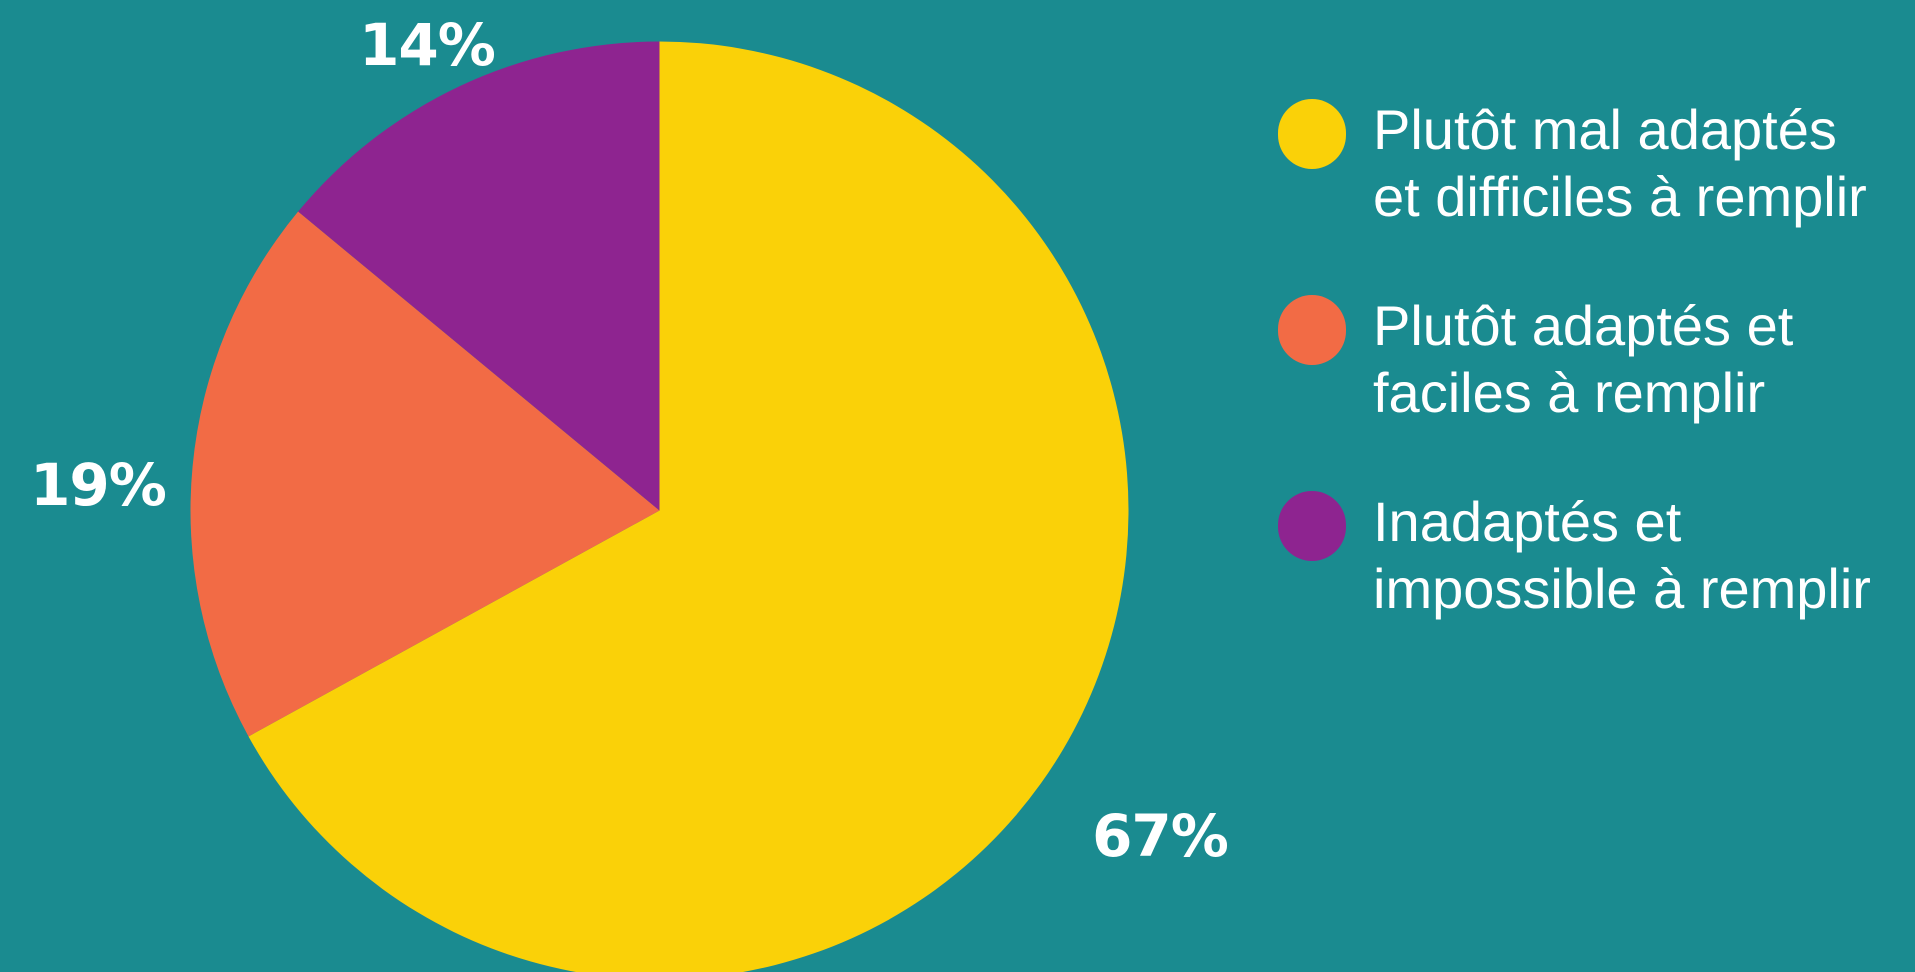 This screenshot has height=972, width=1915. I want to click on legend-label: Plutôt adaptés et faciles à remplir, so click(1583, 359).